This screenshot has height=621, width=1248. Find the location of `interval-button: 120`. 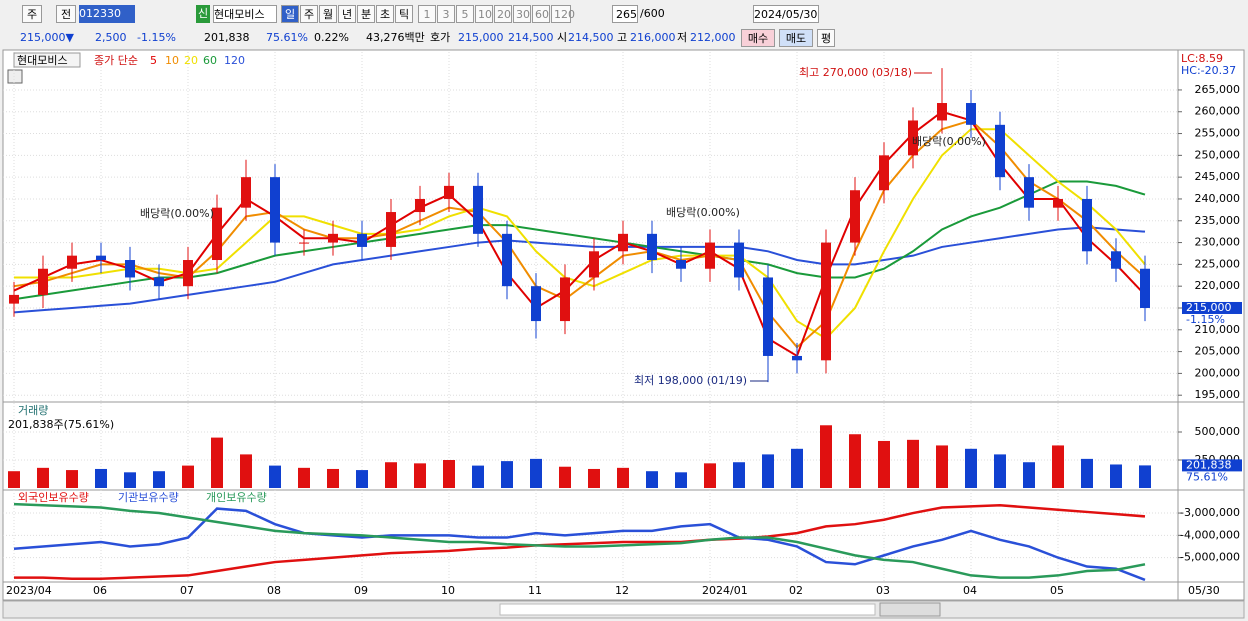

interval-button: 120 is located at coordinates (563, 14).